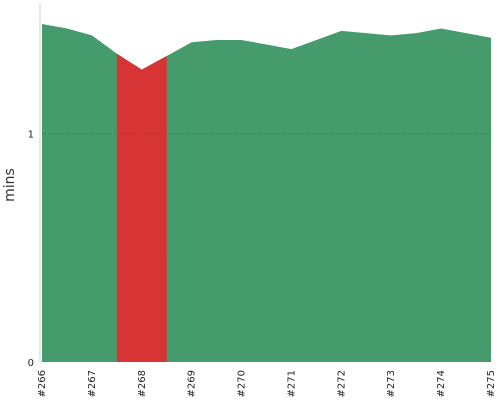 The image size is (500, 400). What do you see at coordinates (391, 383) in the screenshot?
I see `x-tick-label: #273` at bounding box center [391, 383].